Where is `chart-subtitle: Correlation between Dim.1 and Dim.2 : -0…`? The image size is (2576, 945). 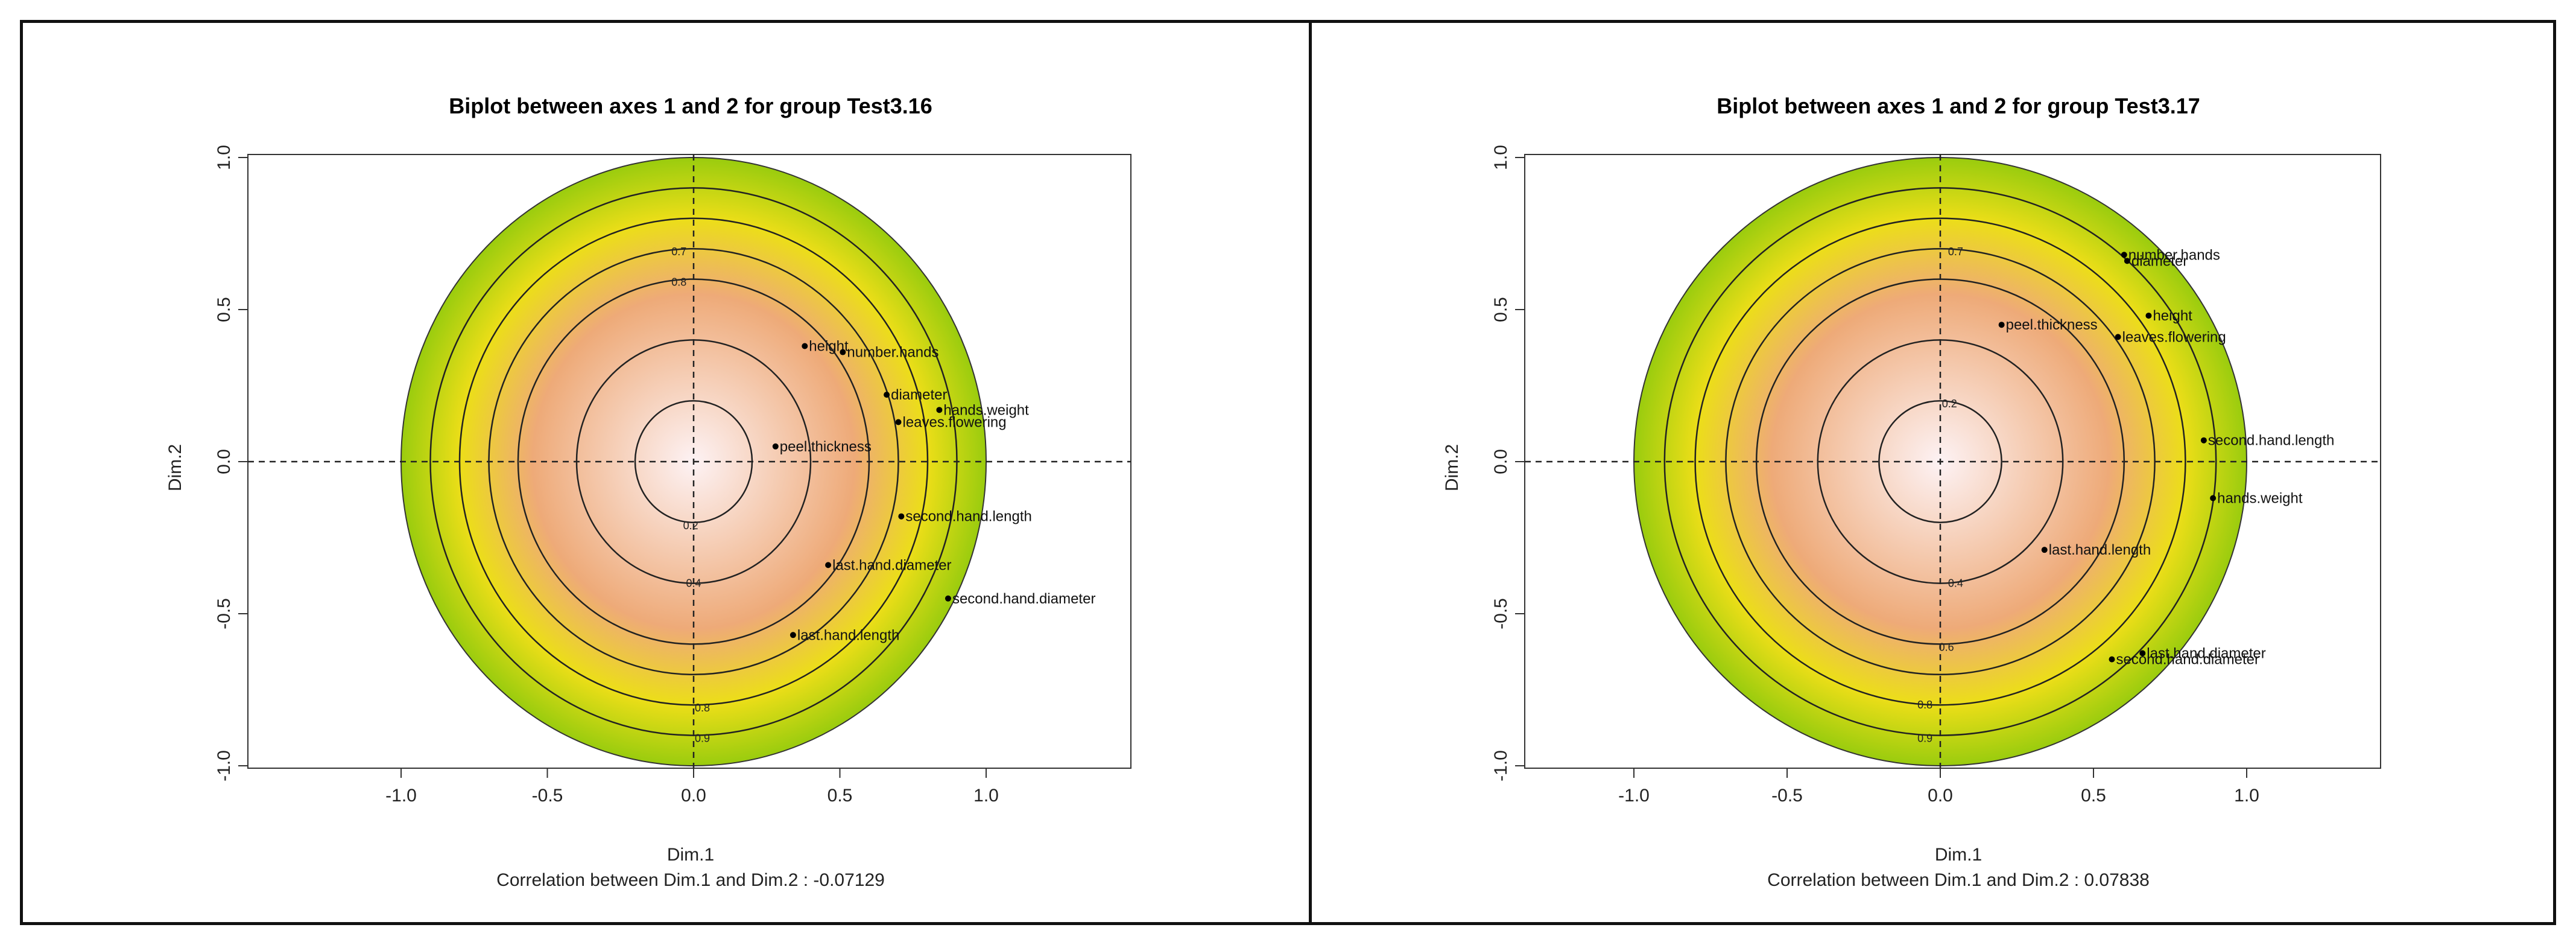
chart-subtitle: Correlation between Dim.1 and Dim.2 : -0… is located at coordinates (690, 880).